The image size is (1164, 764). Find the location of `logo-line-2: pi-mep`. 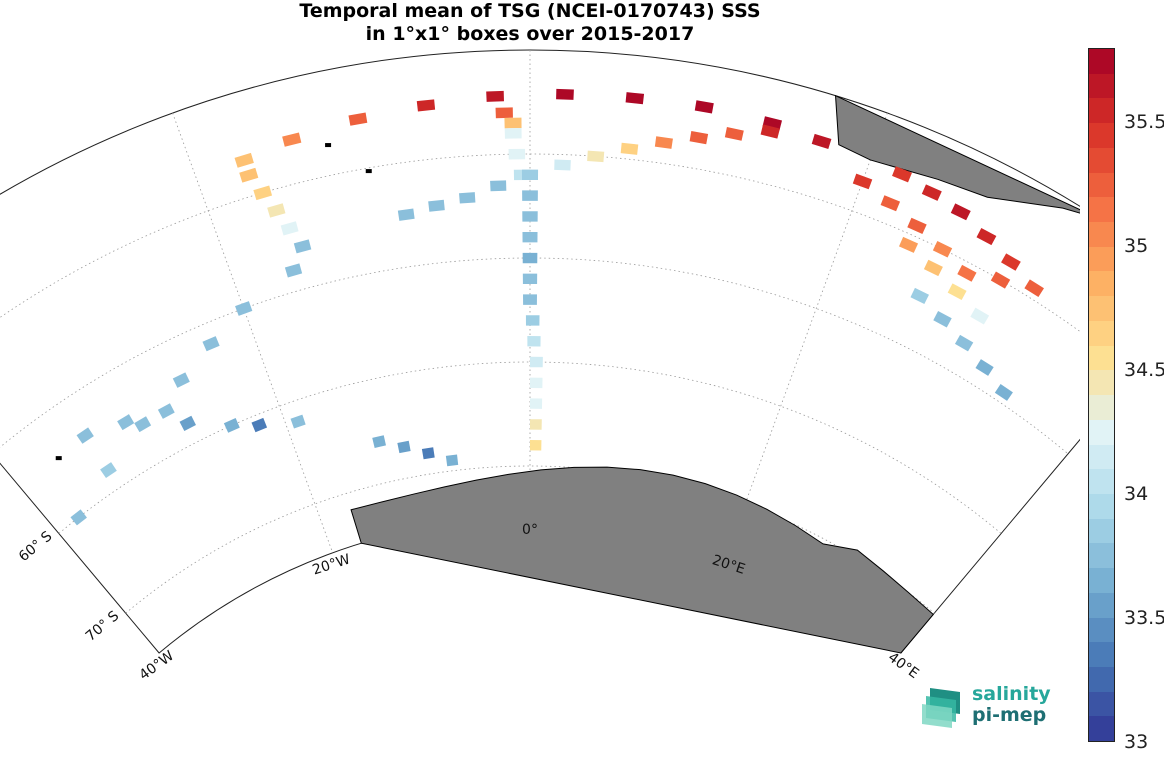

logo-line-2: pi-mep is located at coordinates (1009, 715).